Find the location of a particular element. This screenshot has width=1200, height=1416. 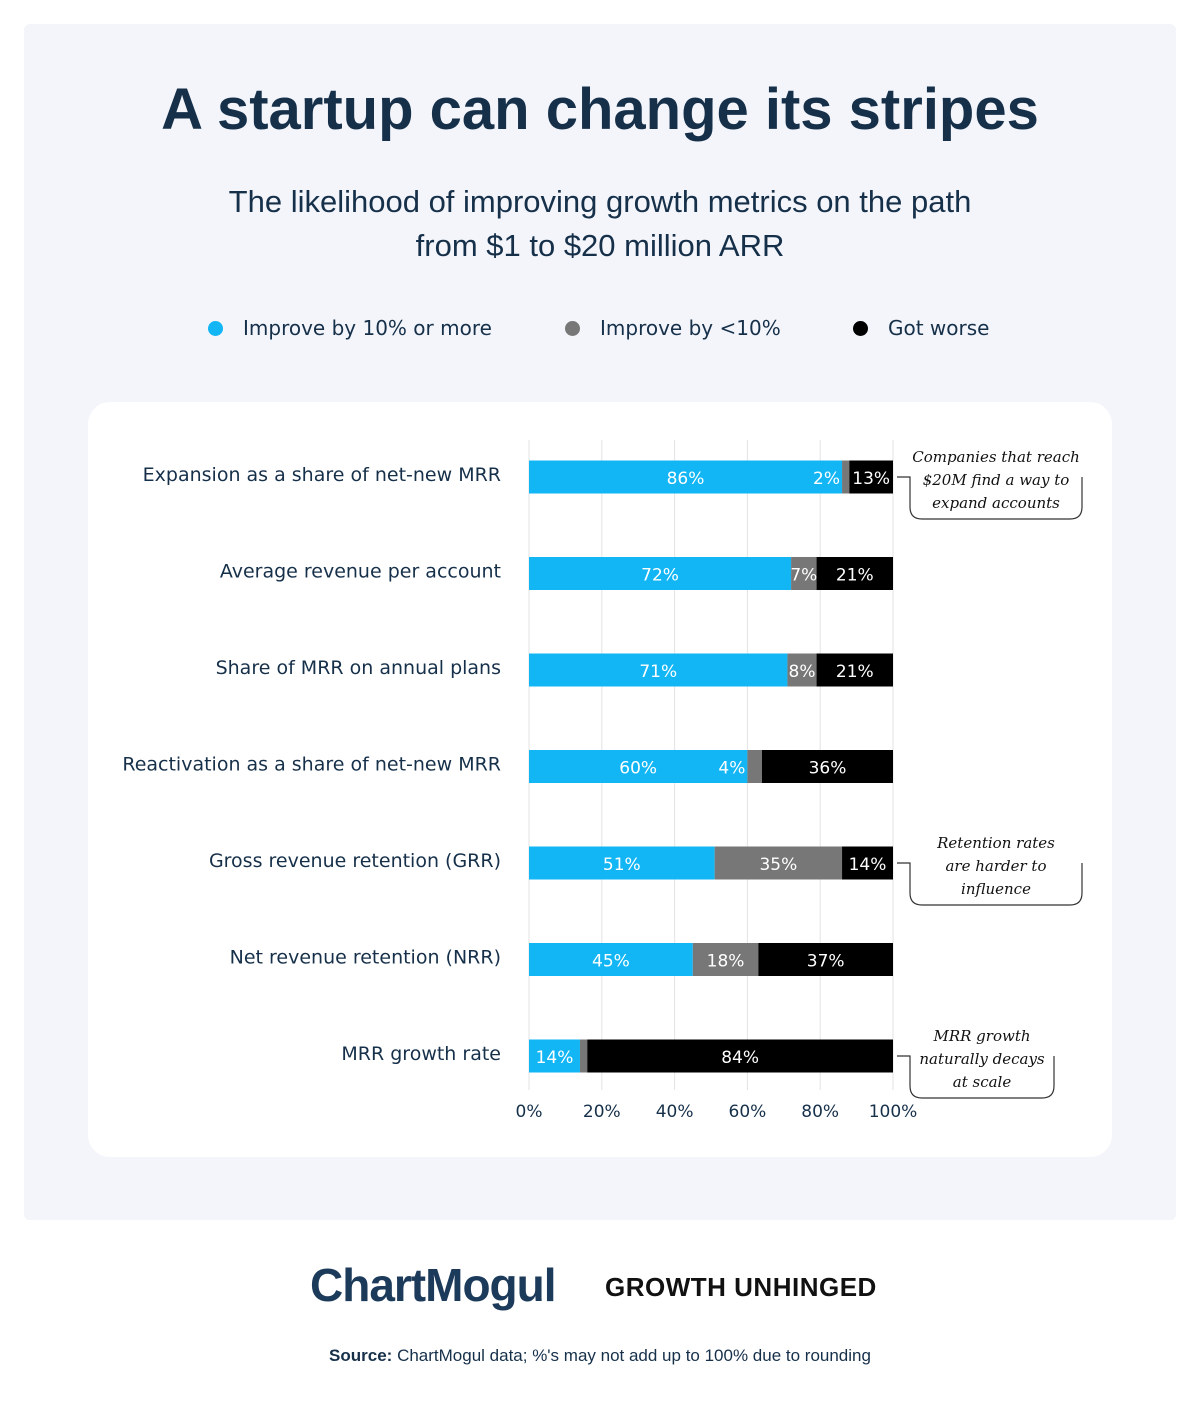

annotation-text: at scale is located at coordinates (982, 1082).